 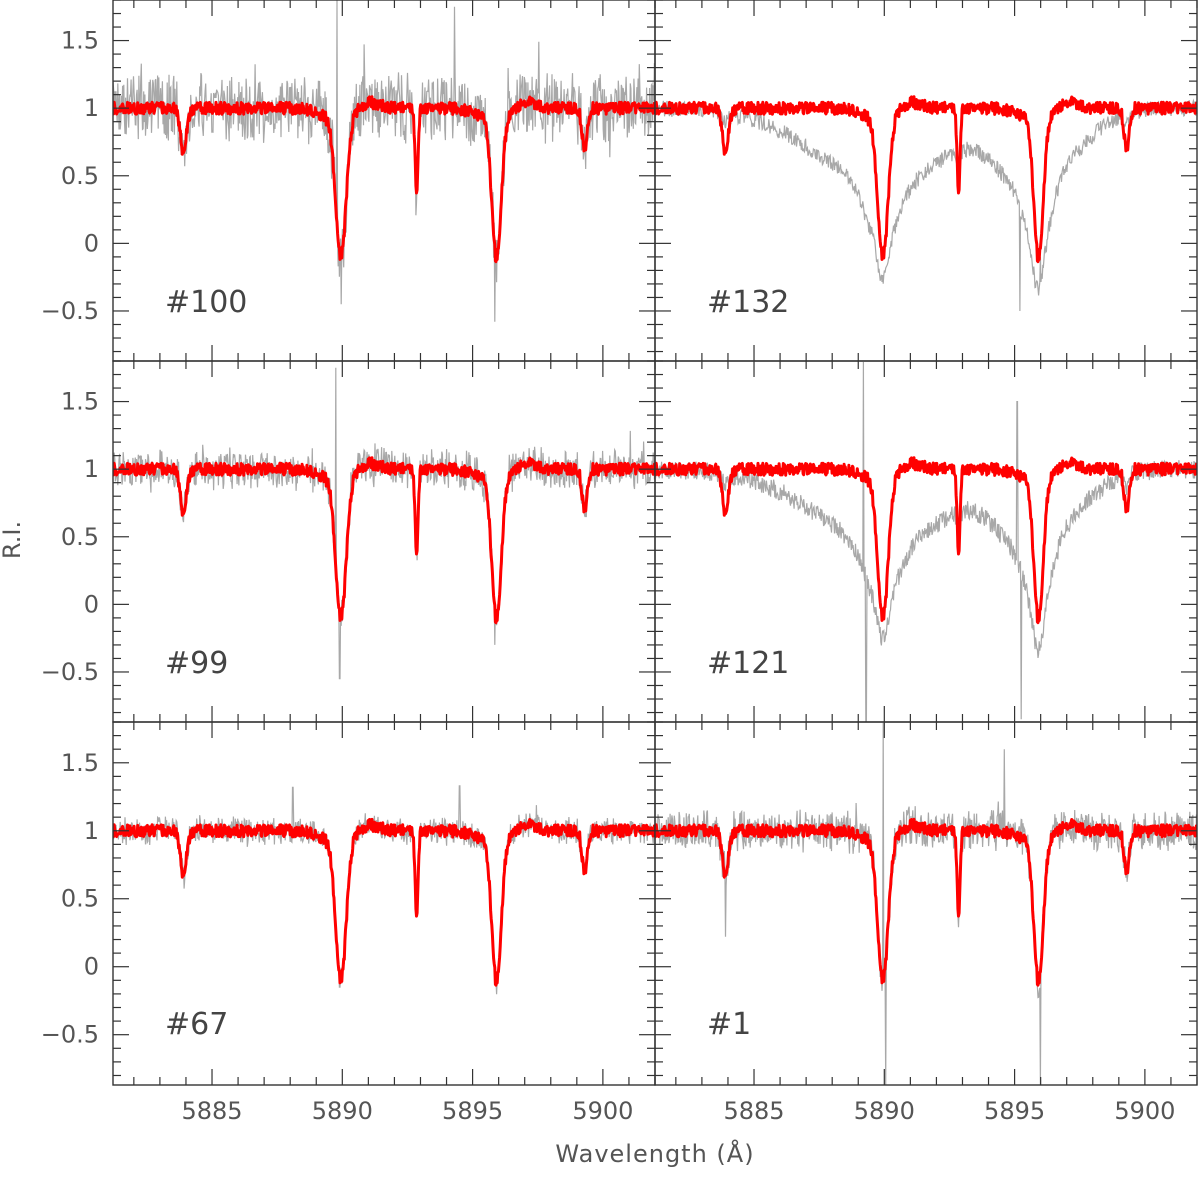 I want to click on panel-label: #1, so click(x=729, y=1024).